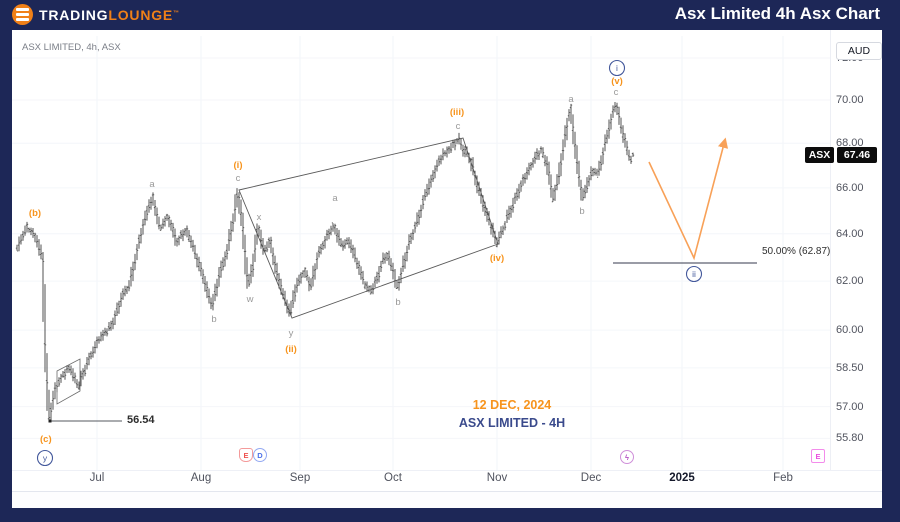  What do you see at coordinates (850, 438) in the screenshot?
I see `price-tick: 55.80` at bounding box center [850, 438].